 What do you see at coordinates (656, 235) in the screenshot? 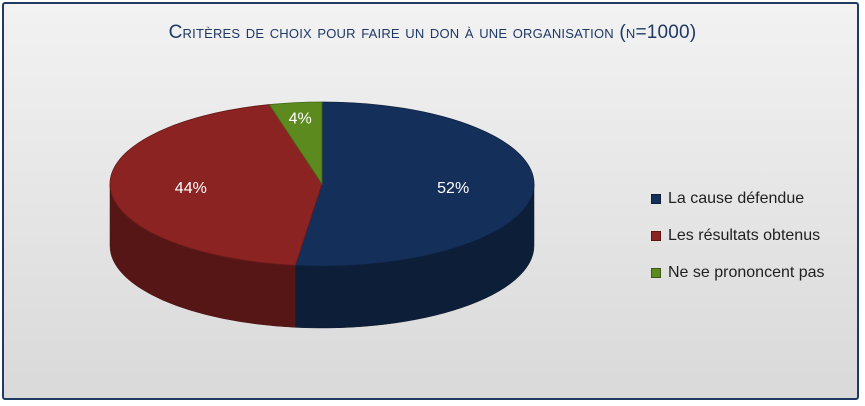
I see `legend-swatch-results` at bounding box center [656, 235].